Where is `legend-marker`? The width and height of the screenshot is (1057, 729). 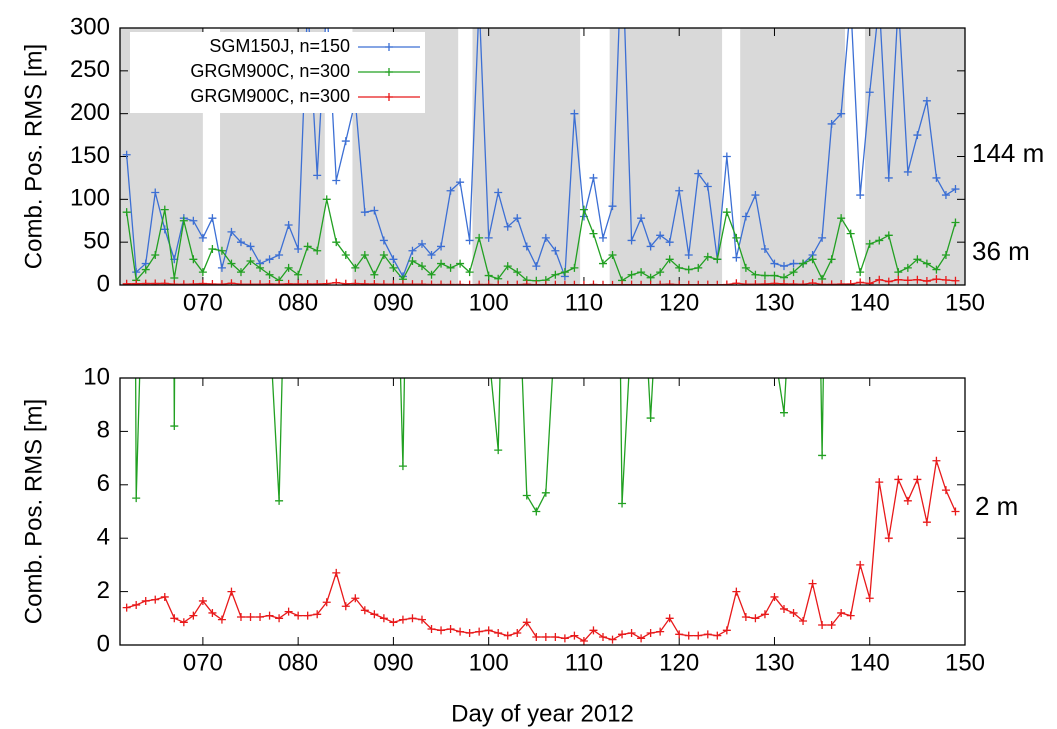 legend-marker is located at coordinates (389, 97).